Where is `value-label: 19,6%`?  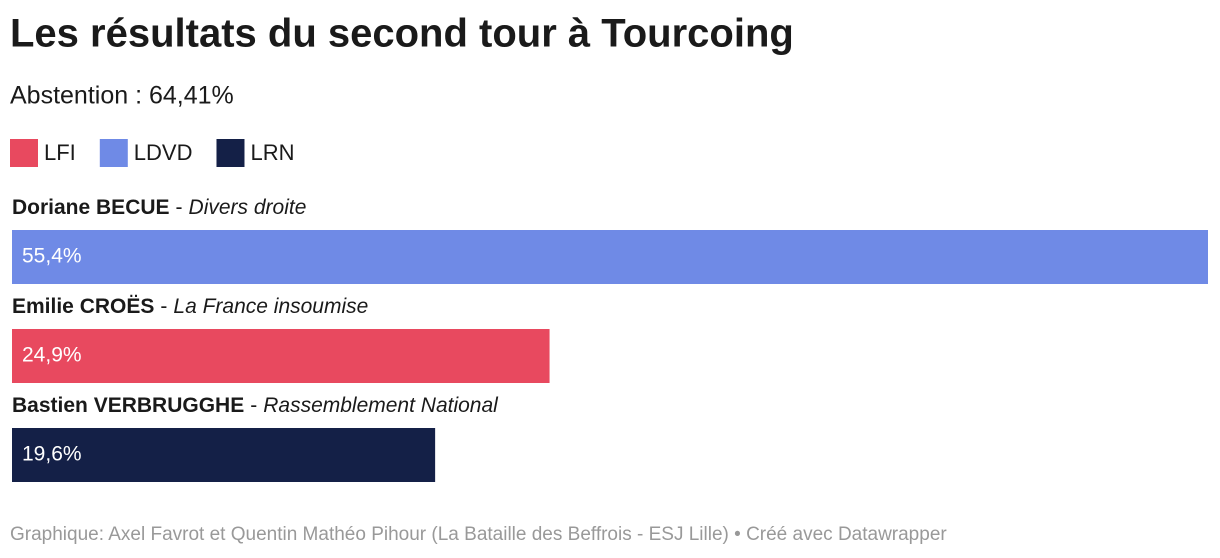 value-label: 19,6% is located at coordinates (52, 454).